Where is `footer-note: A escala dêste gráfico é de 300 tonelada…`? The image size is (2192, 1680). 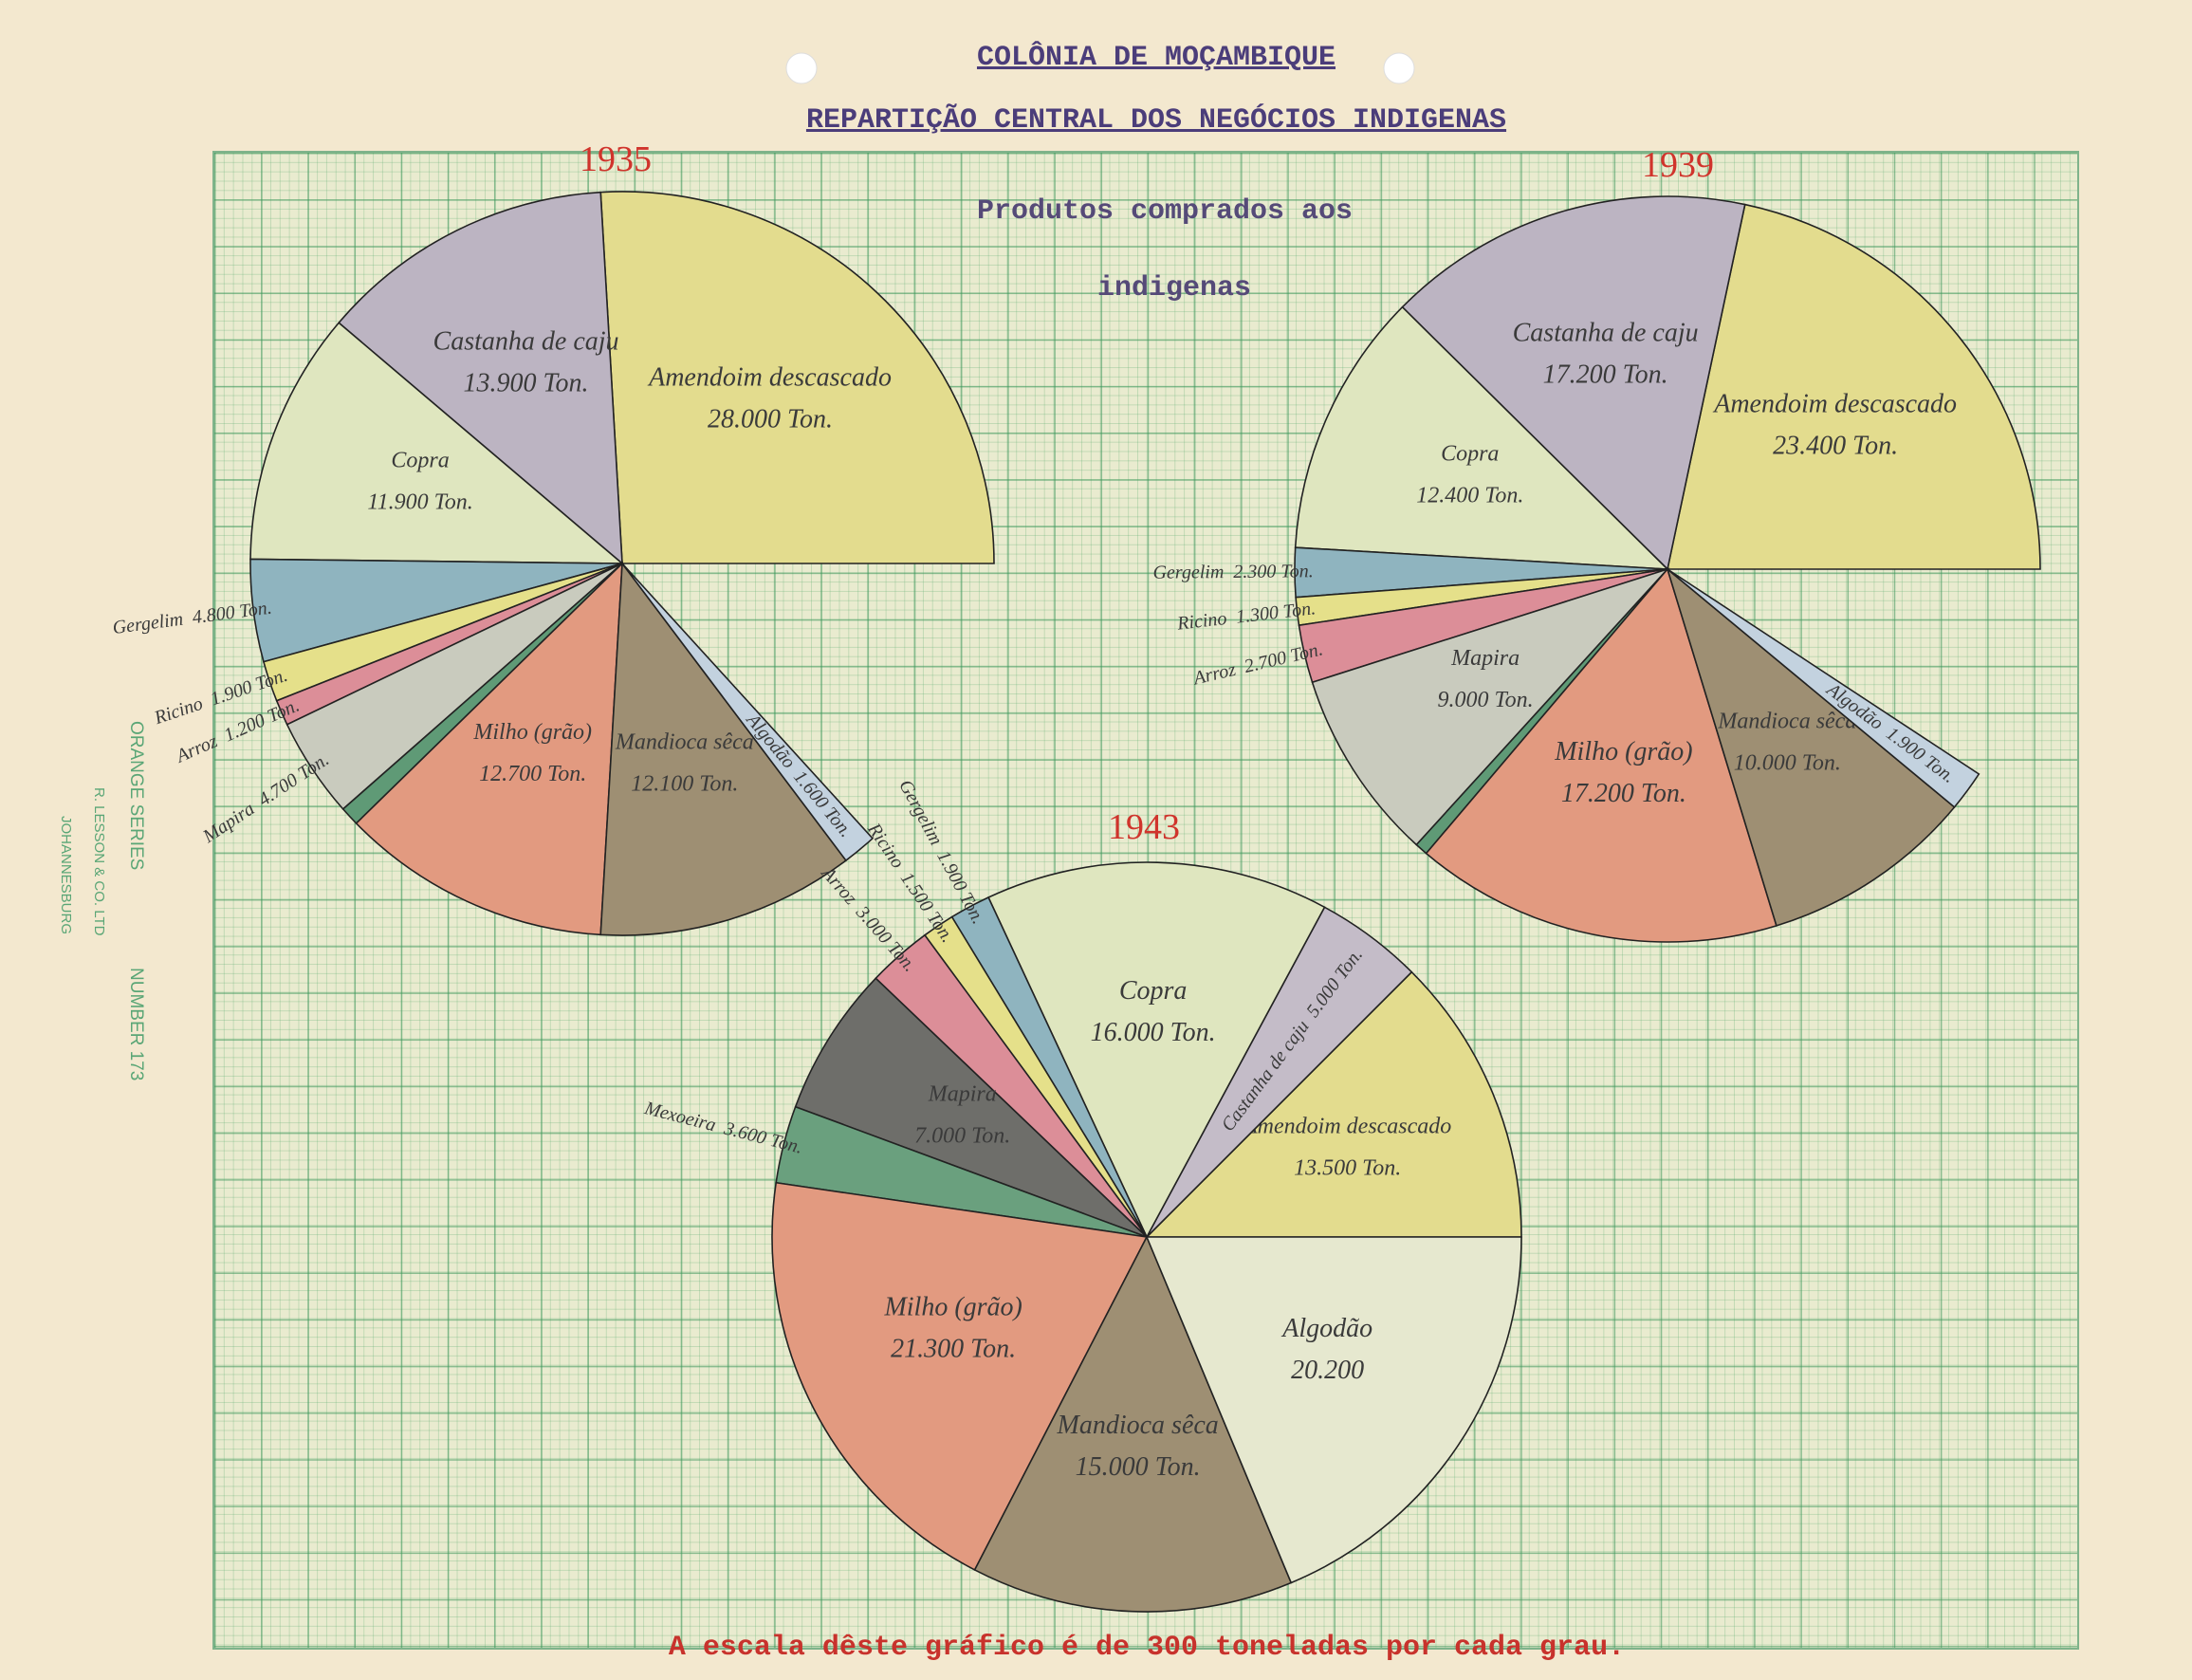 footer-note: A escala dêste gráfico é de 300 tonelada… is located at coordinates (1147, 1648).